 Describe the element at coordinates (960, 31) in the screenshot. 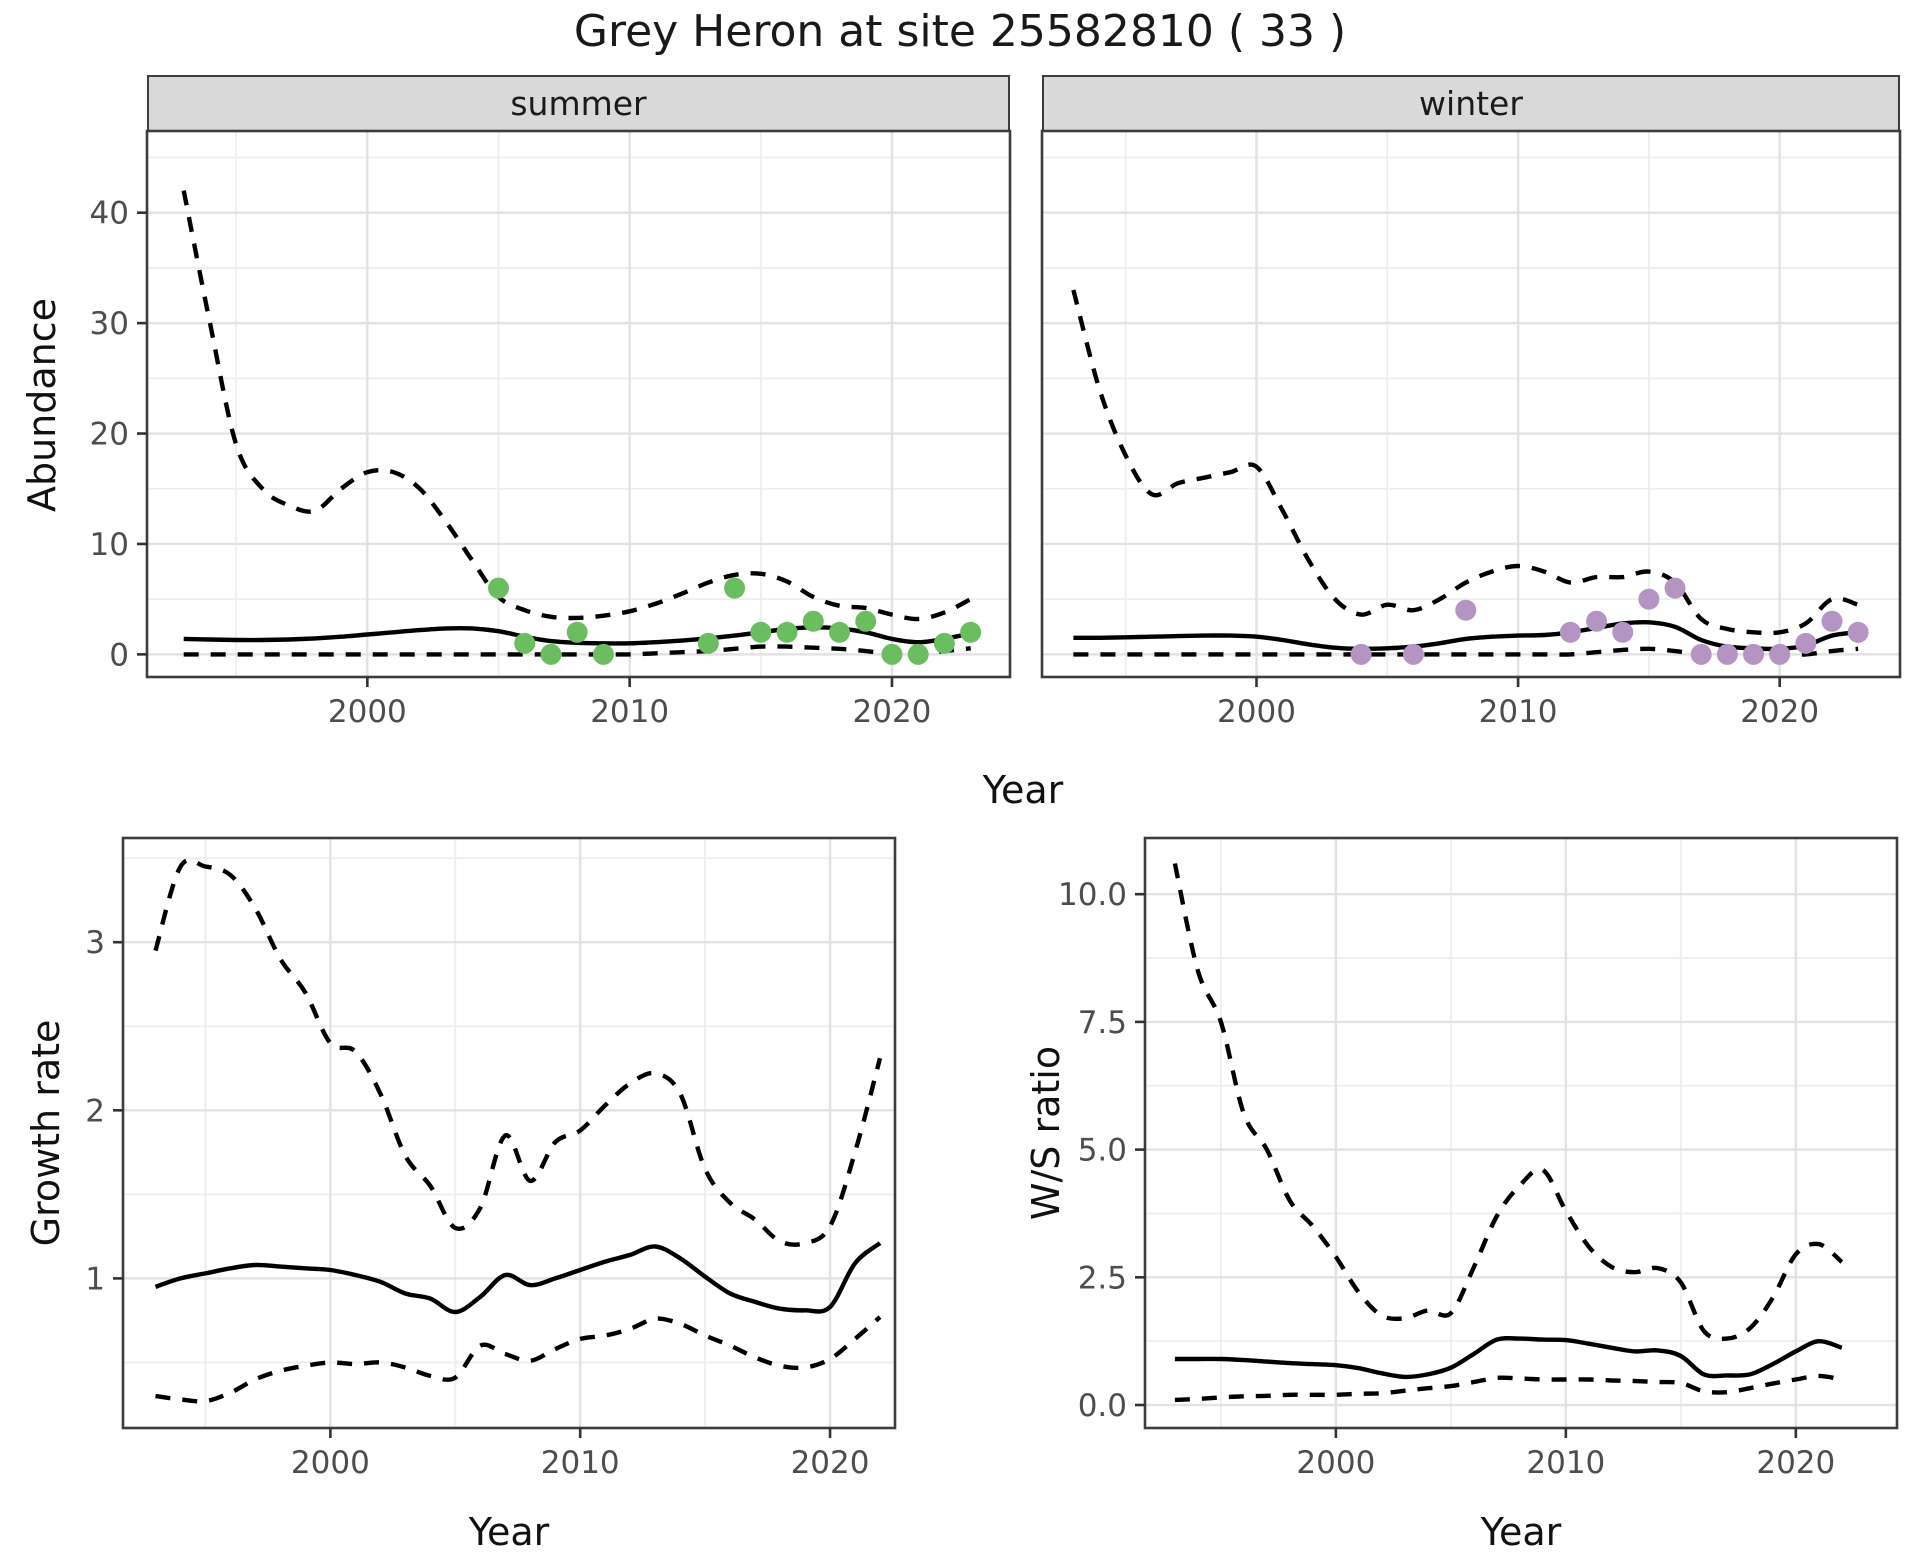

I see `plot-title: Grey Heron at site 25582810 ( 33 )` at that location.